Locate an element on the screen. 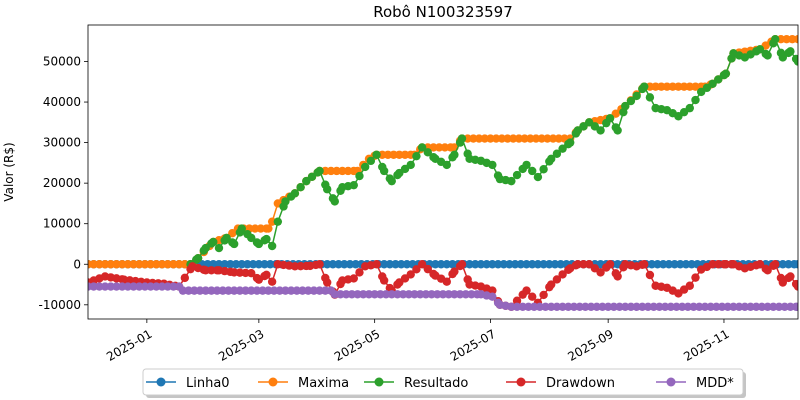 This screenshot has width=800, height=400. y-tick-label: 30000 is located at coordinates (62, 143).